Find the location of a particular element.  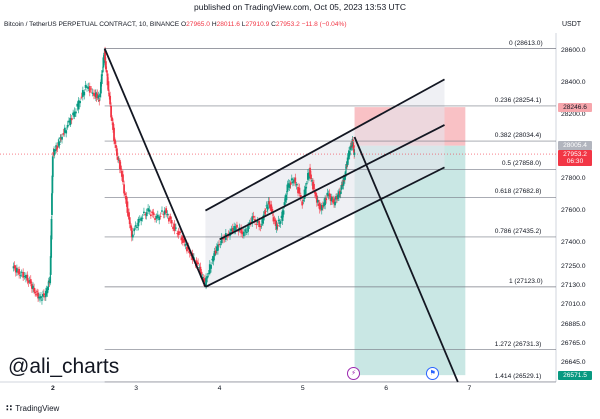

time-axis-tick: 5 is located at coordinates (302, 388).